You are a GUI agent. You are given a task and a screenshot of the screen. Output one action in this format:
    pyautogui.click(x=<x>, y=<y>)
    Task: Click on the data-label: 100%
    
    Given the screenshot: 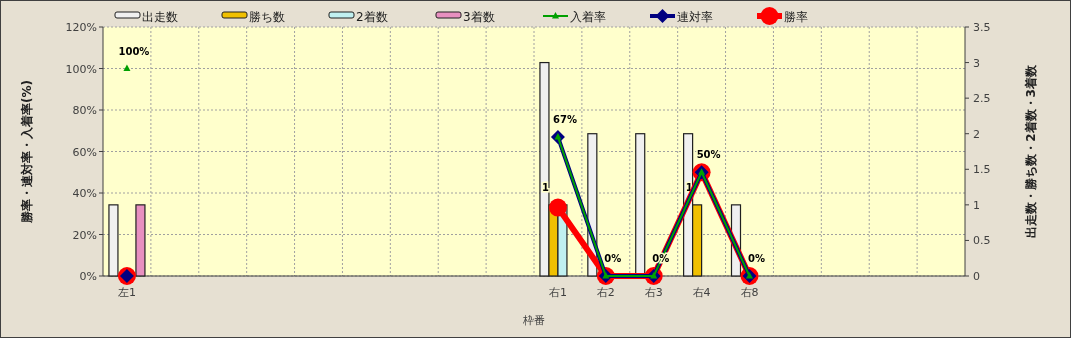 What is the action you would take?
    pyautogui.click(x=134, y=51)
    